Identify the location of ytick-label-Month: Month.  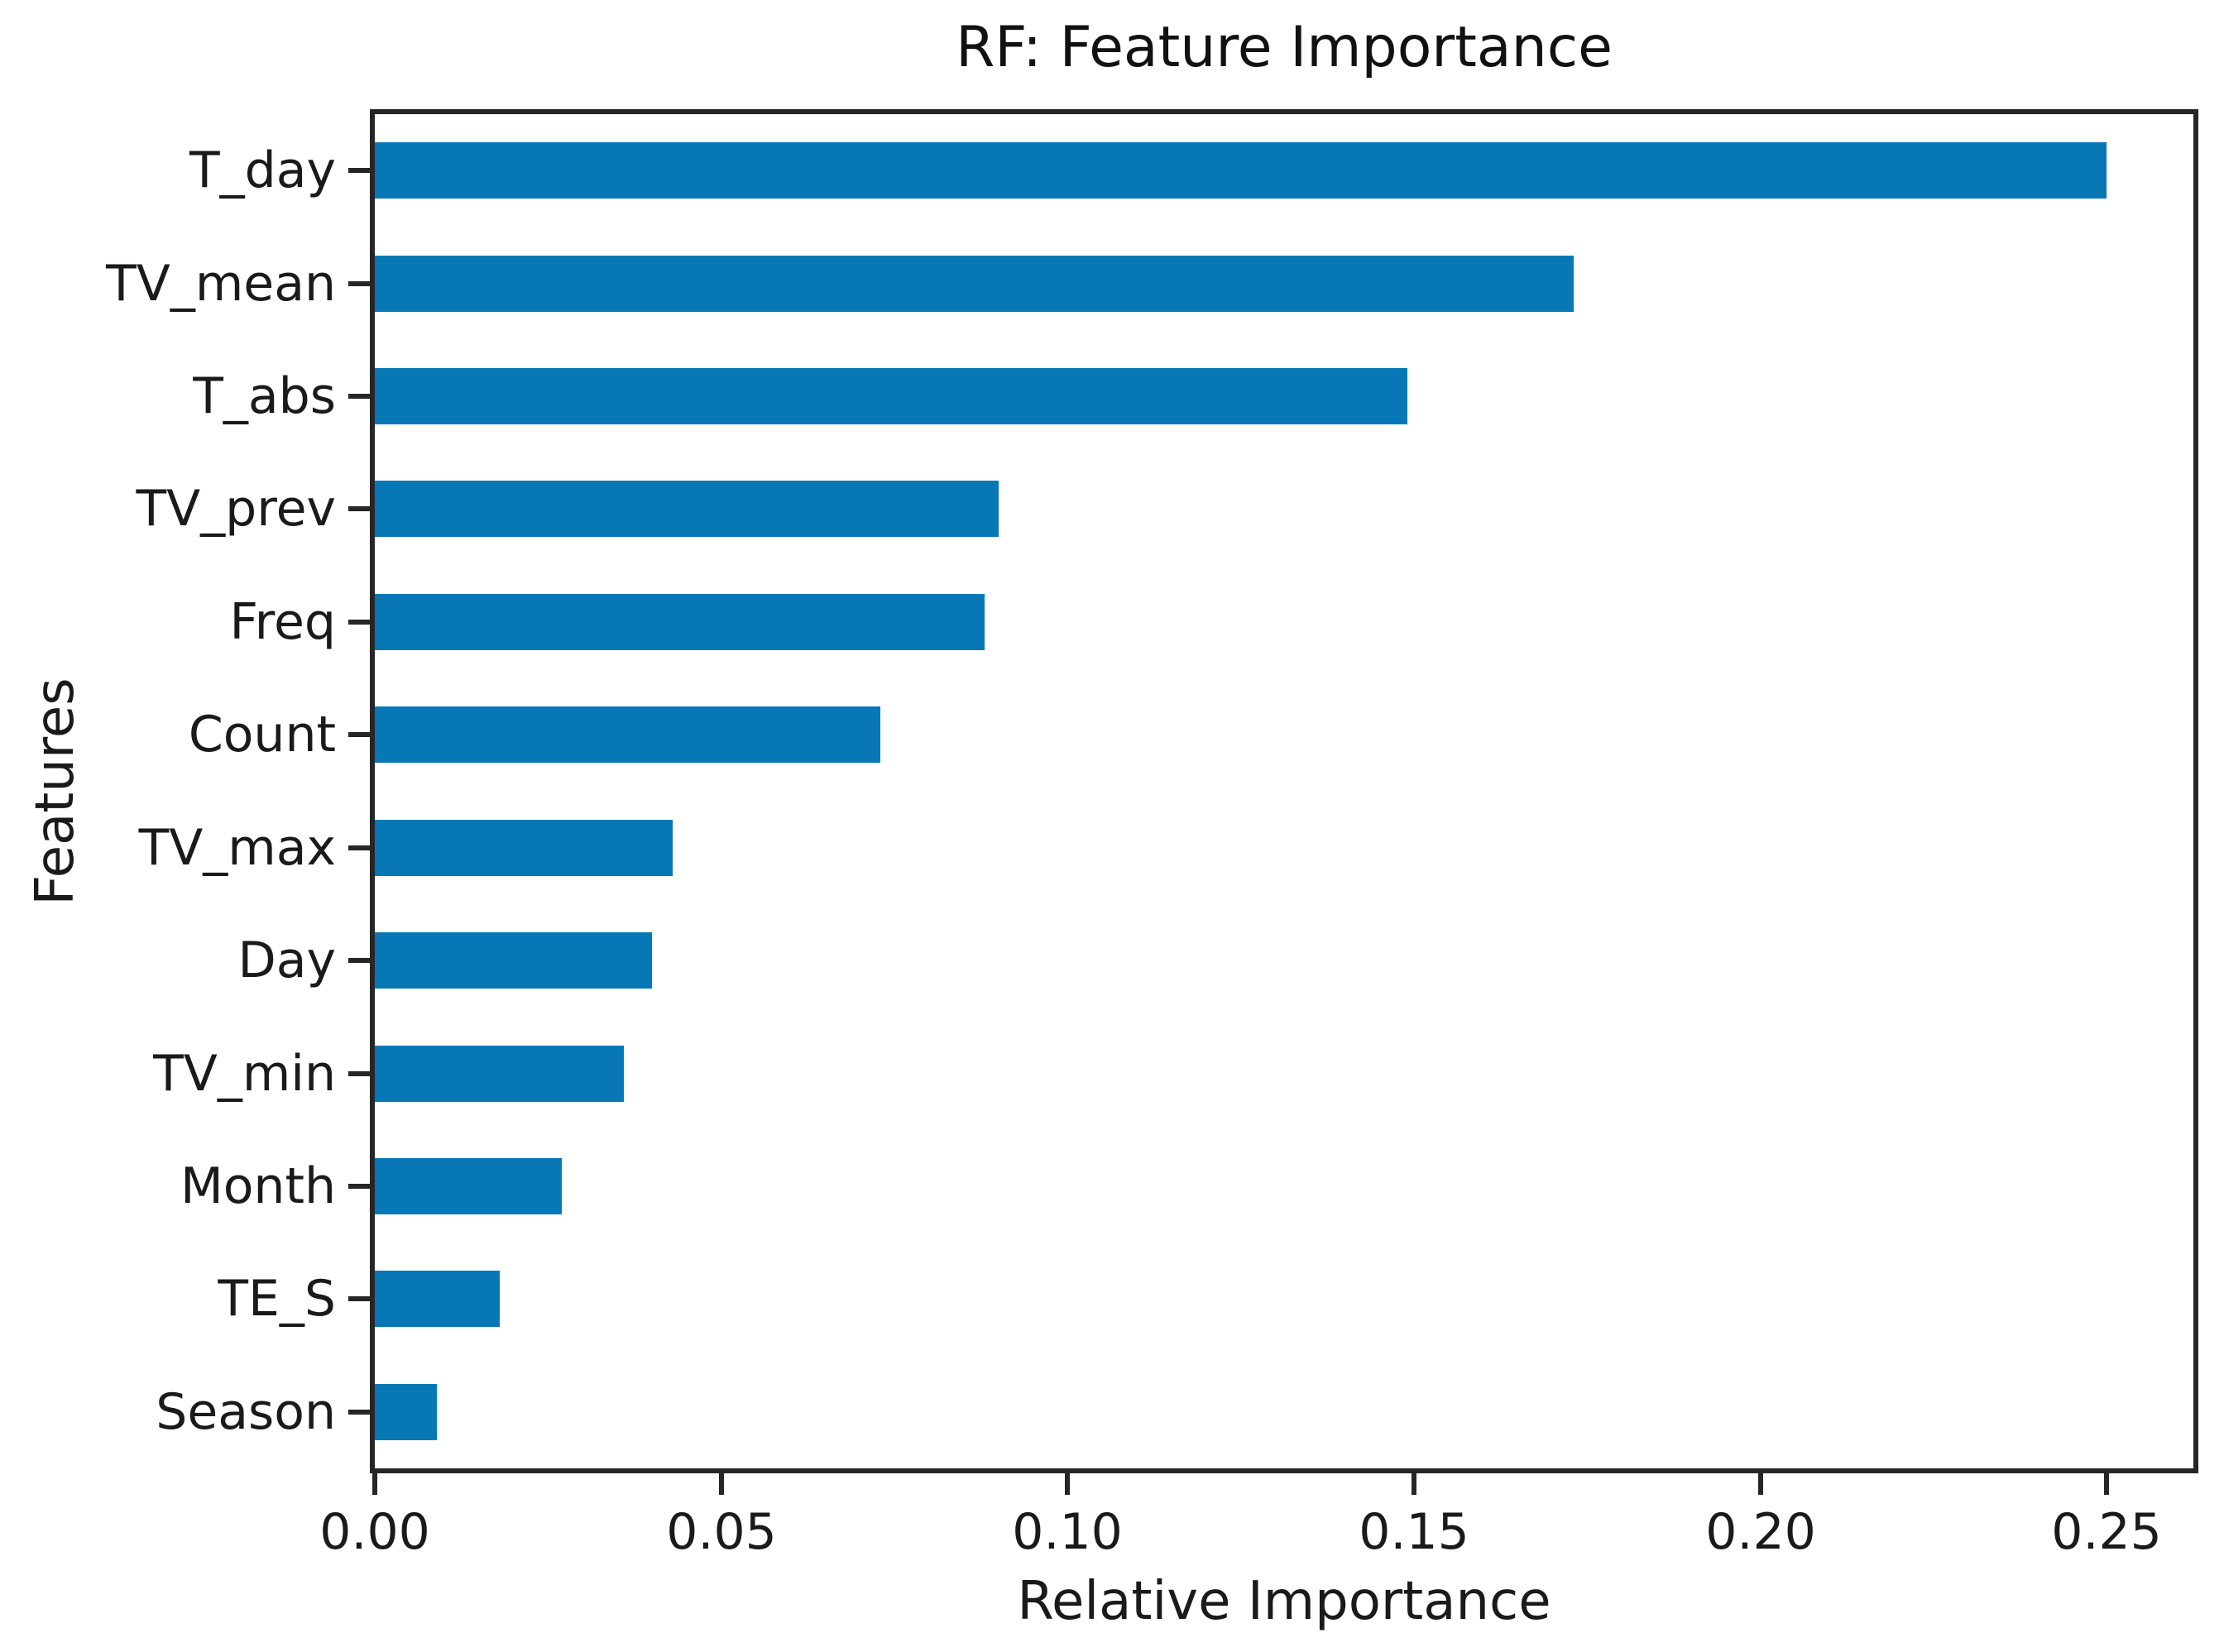
(258, 1186).